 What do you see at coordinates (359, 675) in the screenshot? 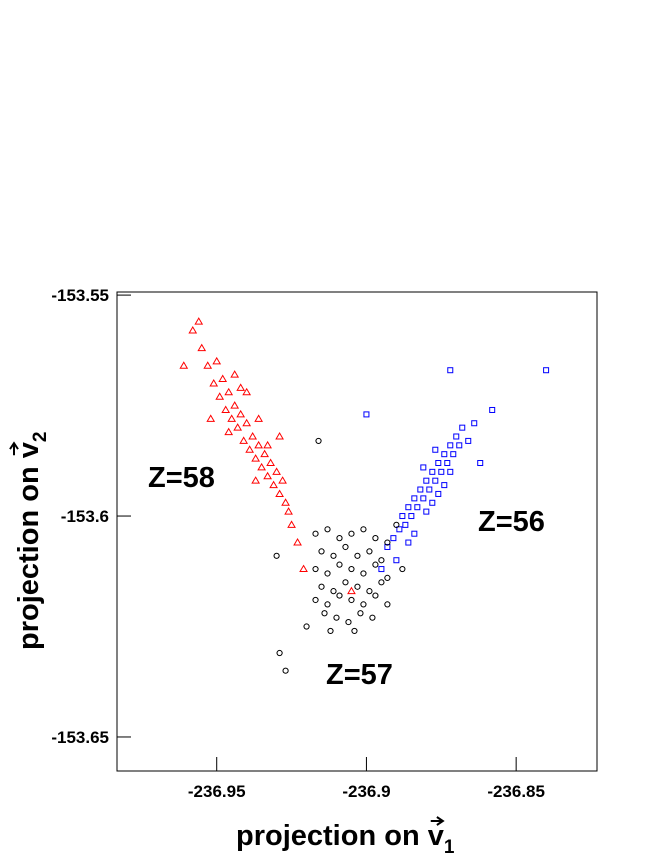
I see `series-label: Z=57` at bounding box center [359, 675].